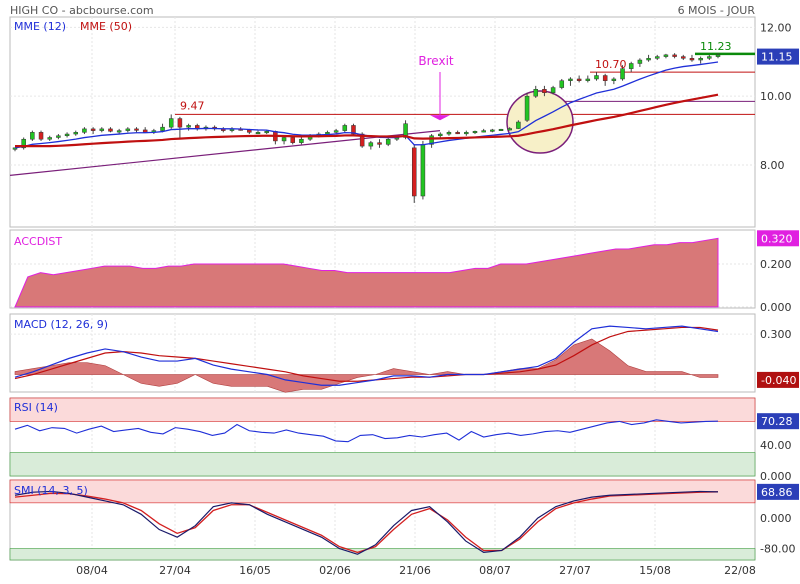  What do you see at coordinates (367, 120) in the screenshot?
I see `mme-50-line` at bounding box center [367, 120].